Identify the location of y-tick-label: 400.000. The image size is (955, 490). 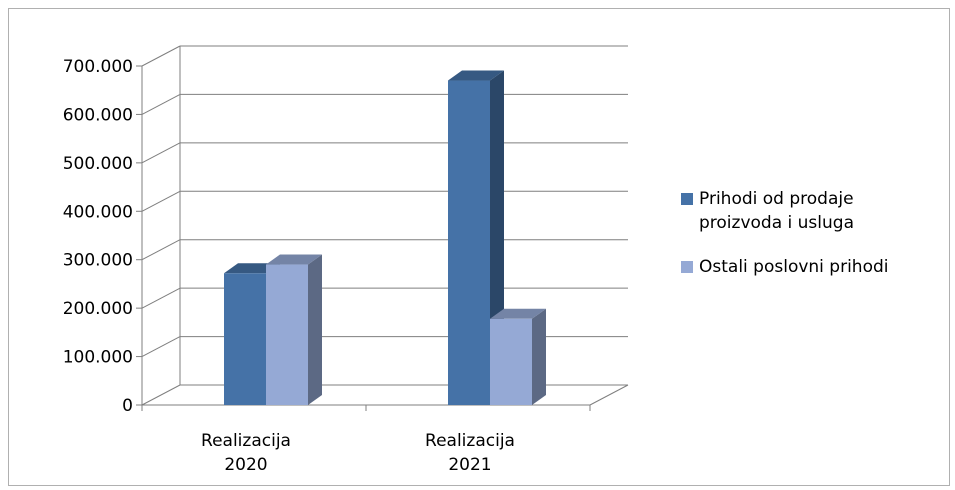
(98, 212).